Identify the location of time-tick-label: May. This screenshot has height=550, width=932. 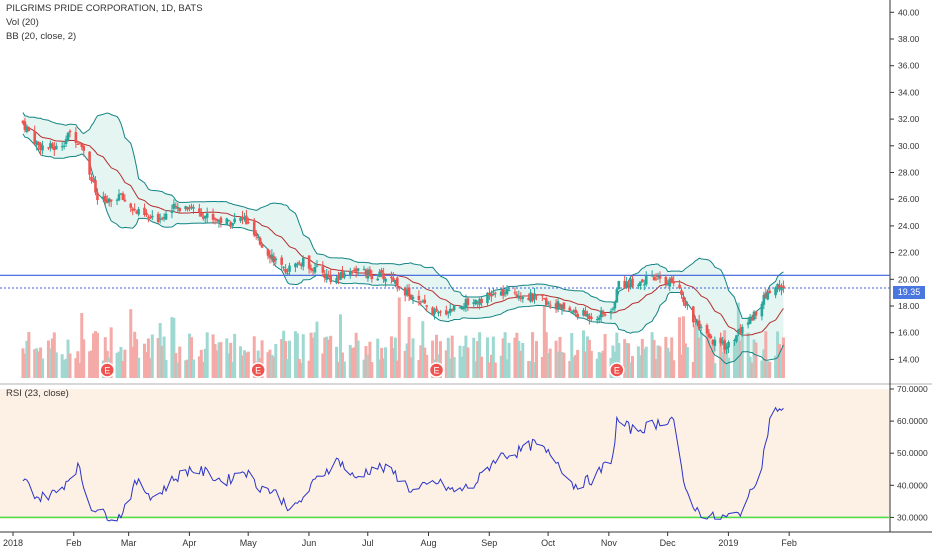
(249, 543).